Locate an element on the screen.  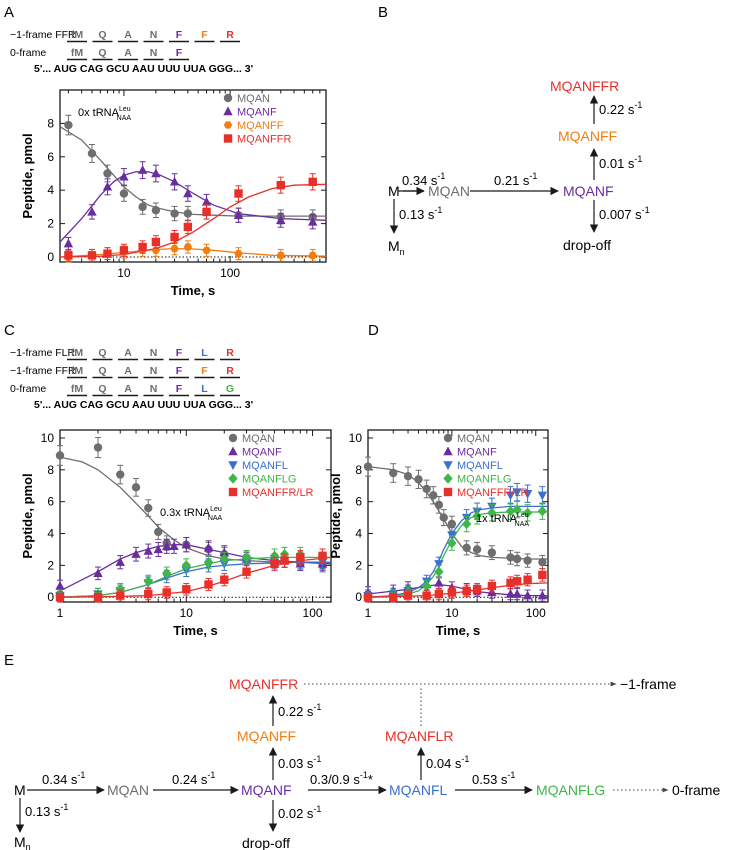
chart-c-xlabel: Time, s is located at coordinates (195, 630).